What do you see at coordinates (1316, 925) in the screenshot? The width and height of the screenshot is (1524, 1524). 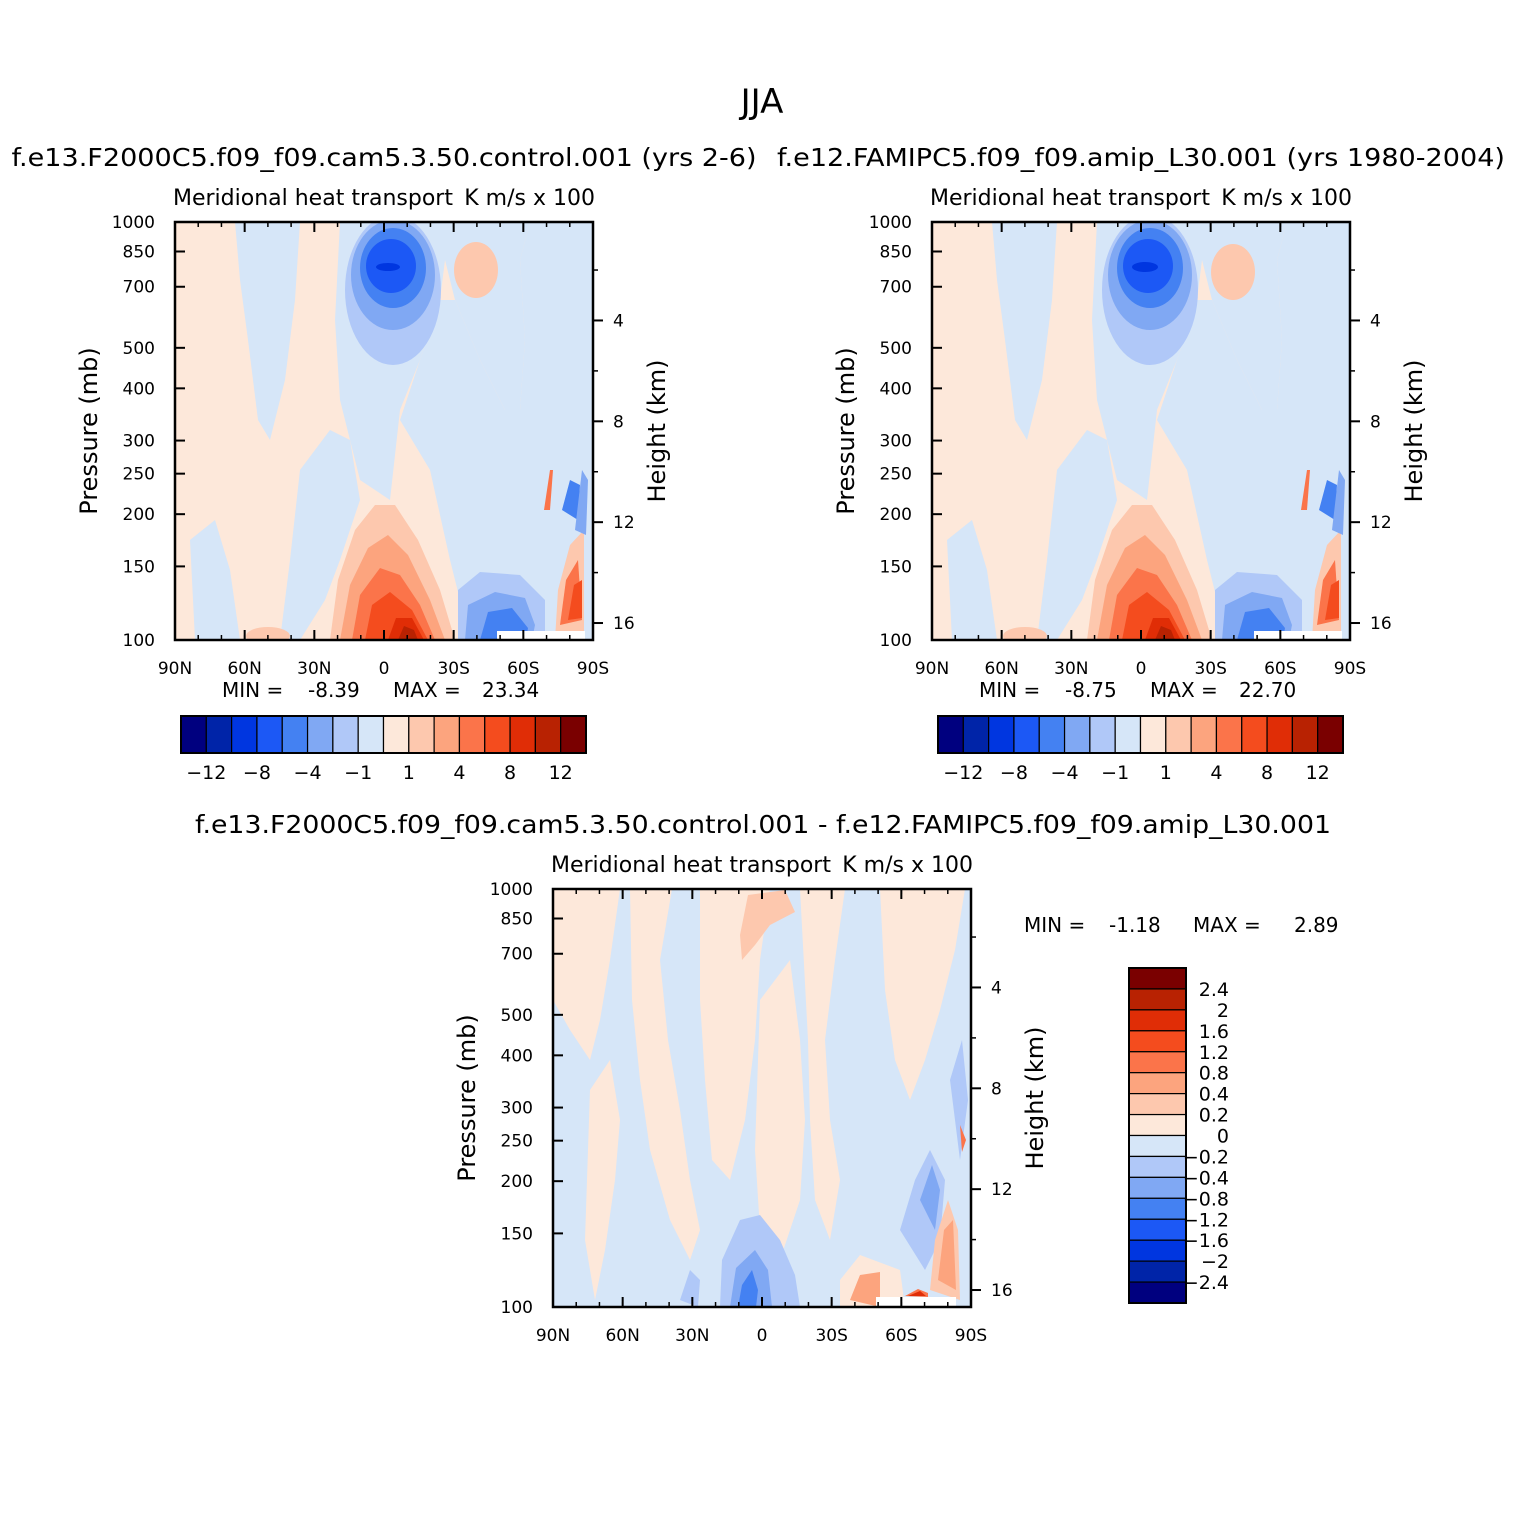 I see `panel-difference-max-value: 2.89` at bounding box center [1316, 925].